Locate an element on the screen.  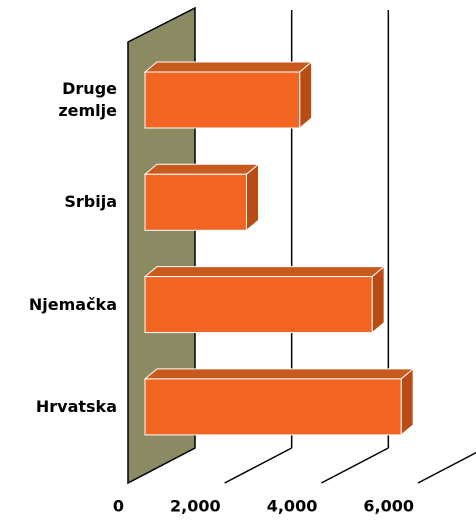
x-tick-label: 2,000 is located at coordinates (195, 506).